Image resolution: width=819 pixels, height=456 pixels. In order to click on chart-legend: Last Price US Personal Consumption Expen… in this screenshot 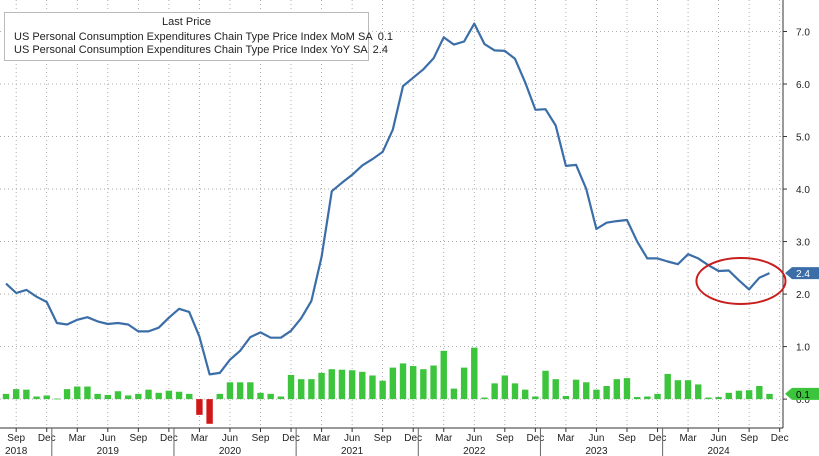, I will do `click(198, 36)`.